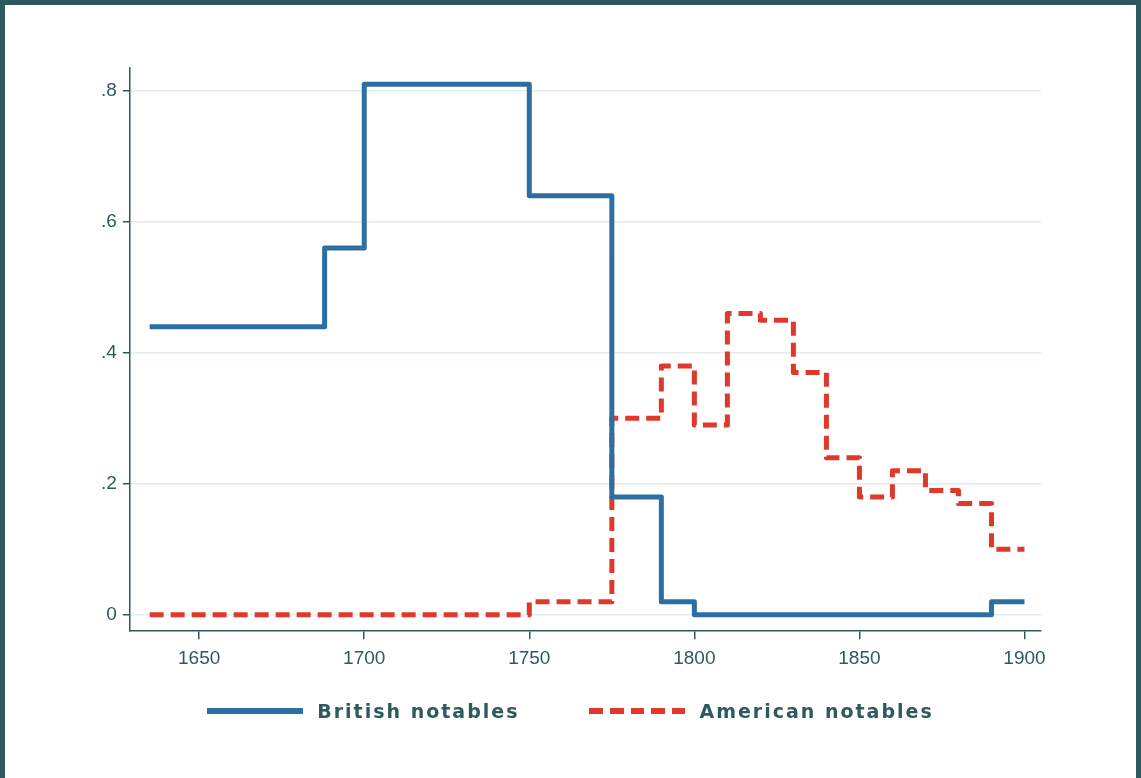 The height and width of the screenshot is (778, 1141). What do you see at coordinates (109, 352) in the screenshot?
I see `y-tick-label: .4` at bounding box center [109, 352].